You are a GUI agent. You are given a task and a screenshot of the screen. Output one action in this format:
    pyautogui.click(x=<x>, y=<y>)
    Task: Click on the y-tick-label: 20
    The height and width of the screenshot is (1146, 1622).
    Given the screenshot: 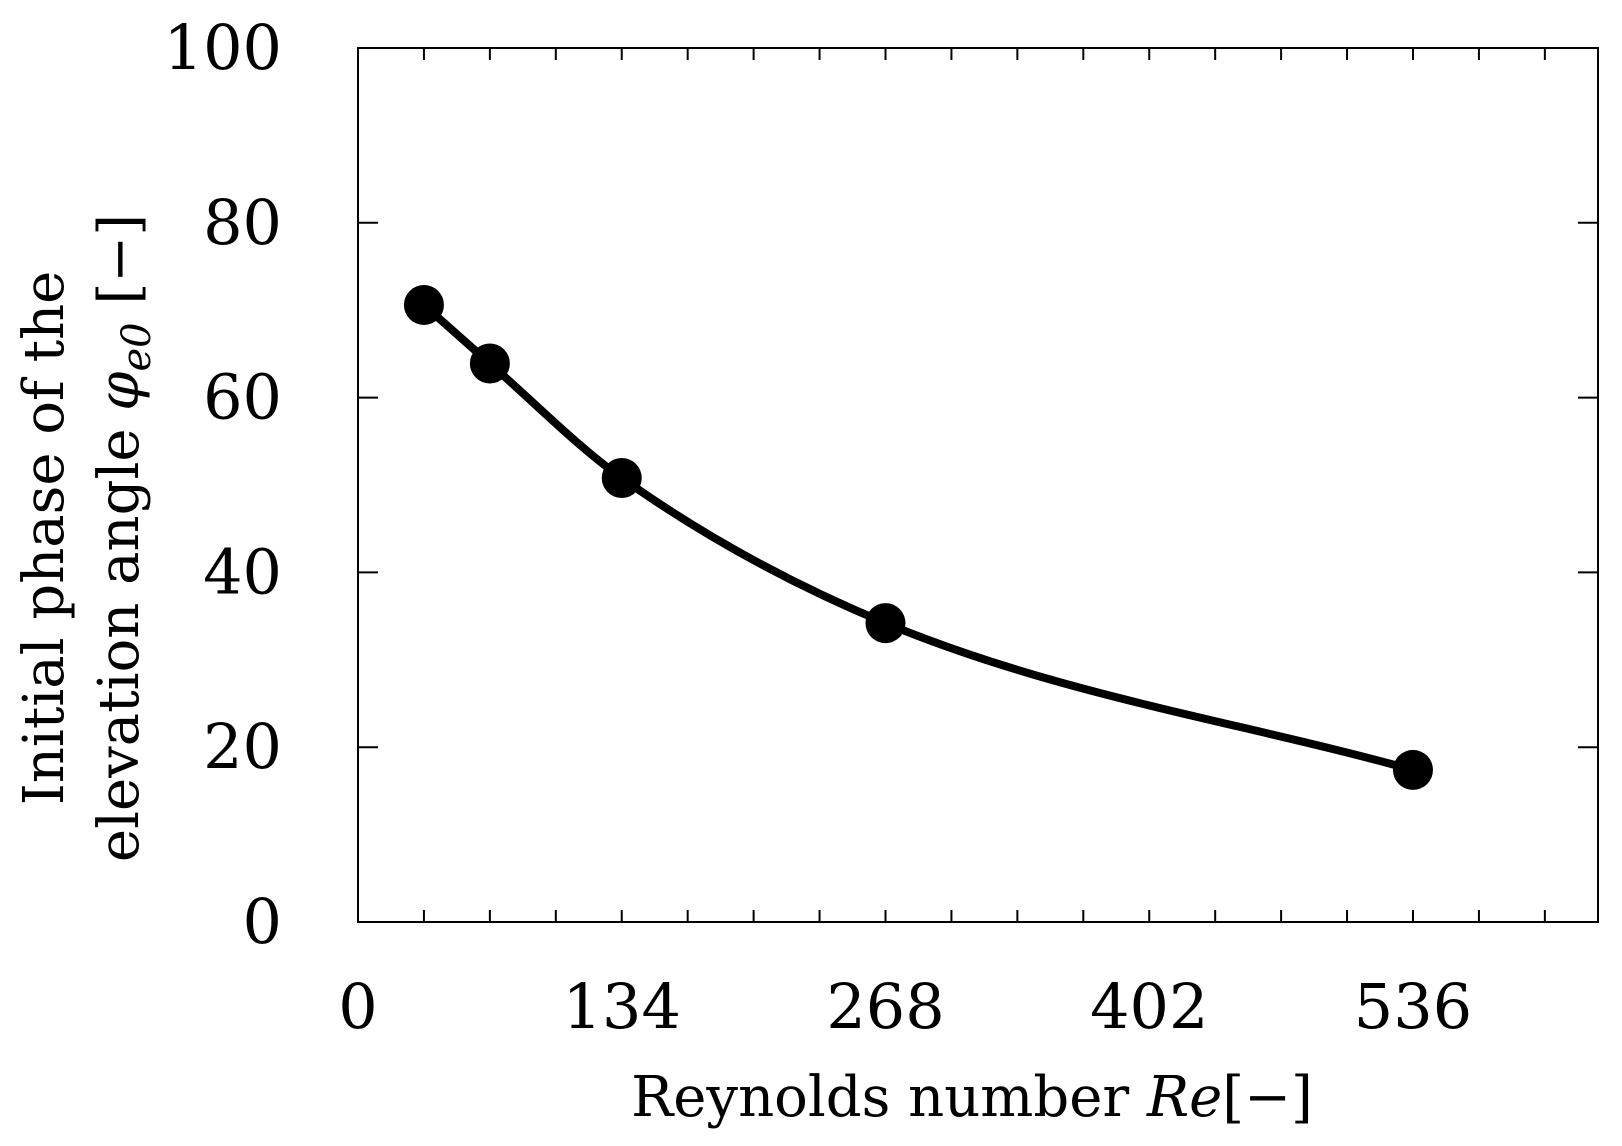 What is the action you would take?
    pyautogui.click(x=242, y=746)
    